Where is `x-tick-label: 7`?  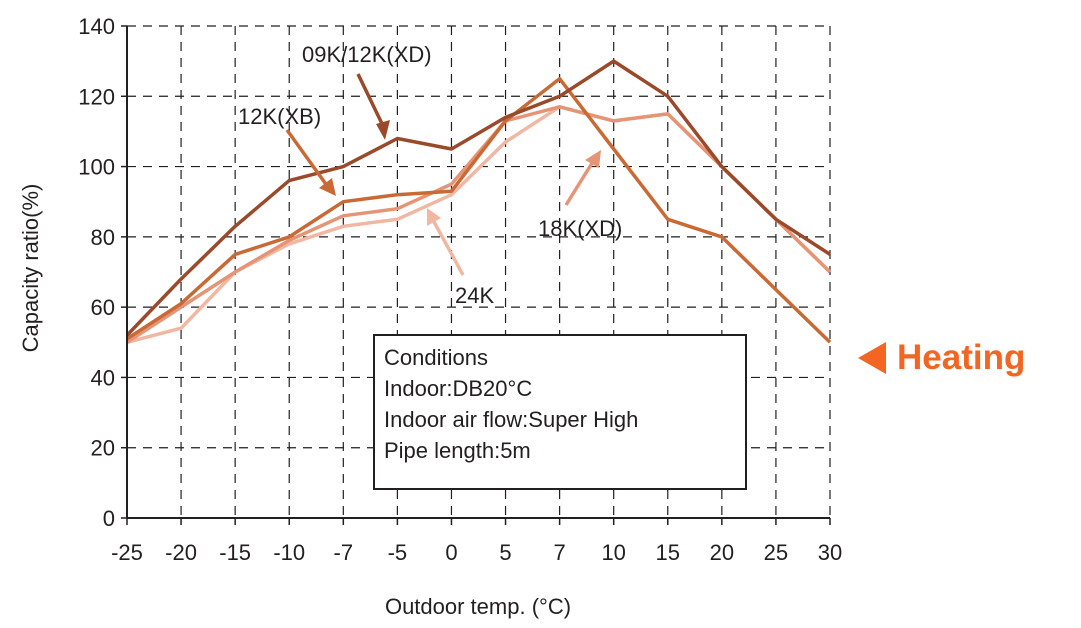
x-tick-label: 7 is located at coordinates (559, 552).